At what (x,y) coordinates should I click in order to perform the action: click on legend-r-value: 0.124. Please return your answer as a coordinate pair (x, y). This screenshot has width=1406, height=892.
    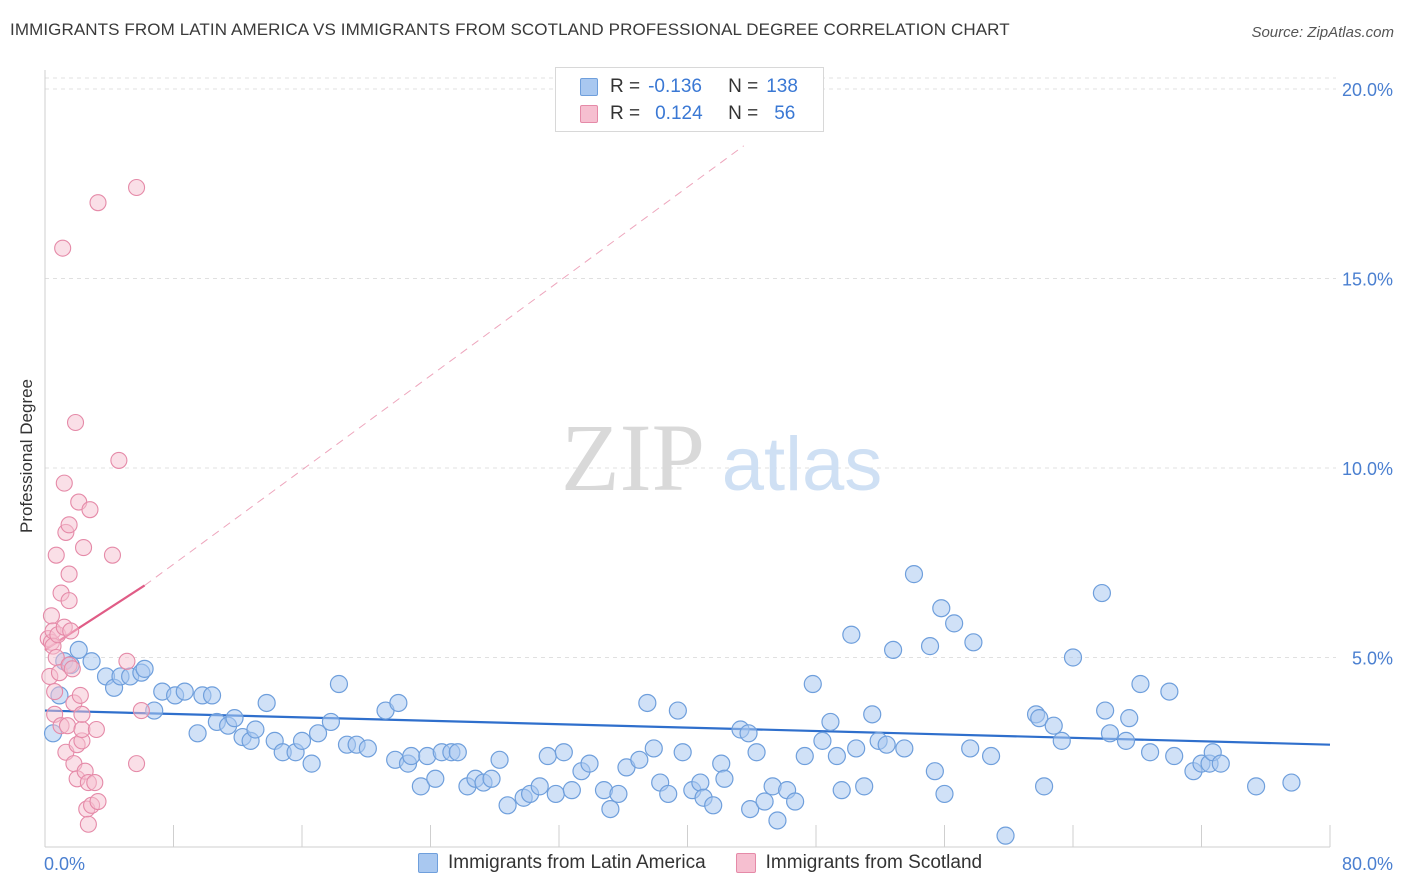
    Looking at the image, I should click on (679, 113).